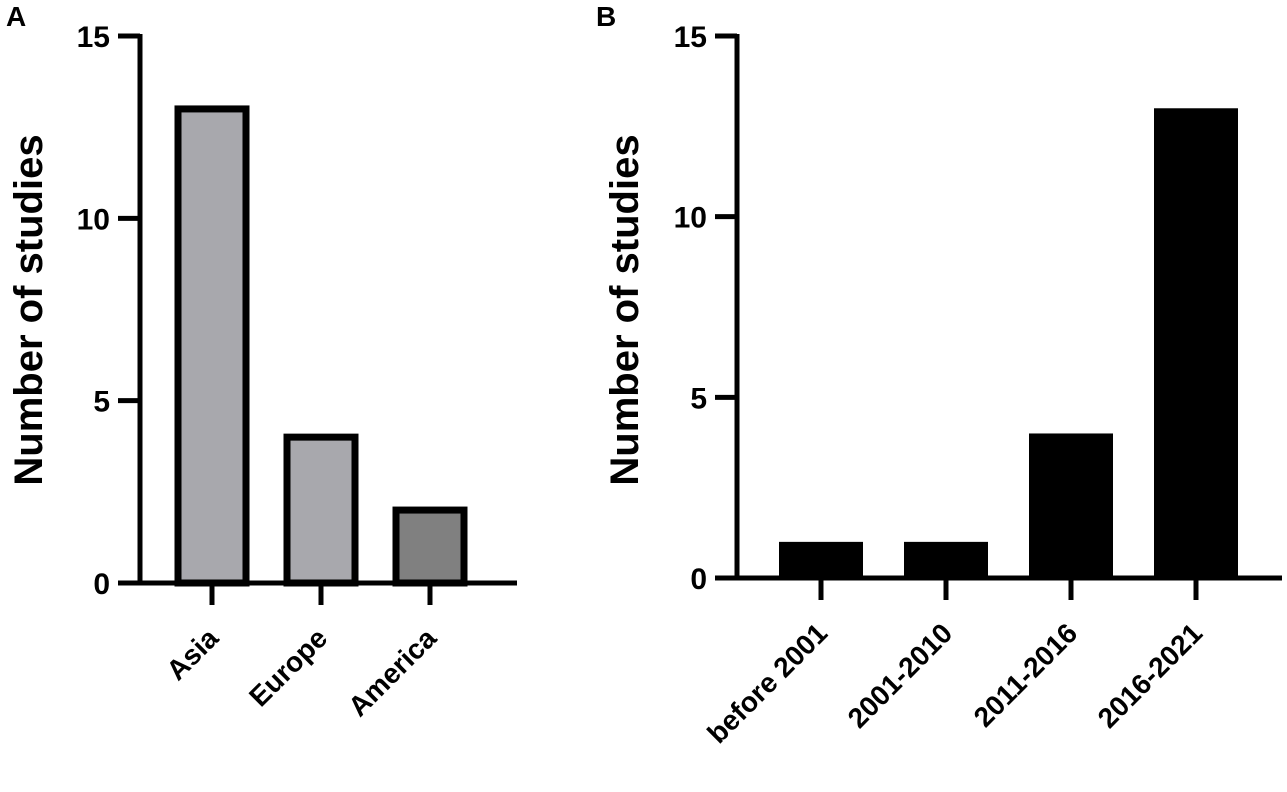  I want to click on x-category-label: America, so click(392, 672).